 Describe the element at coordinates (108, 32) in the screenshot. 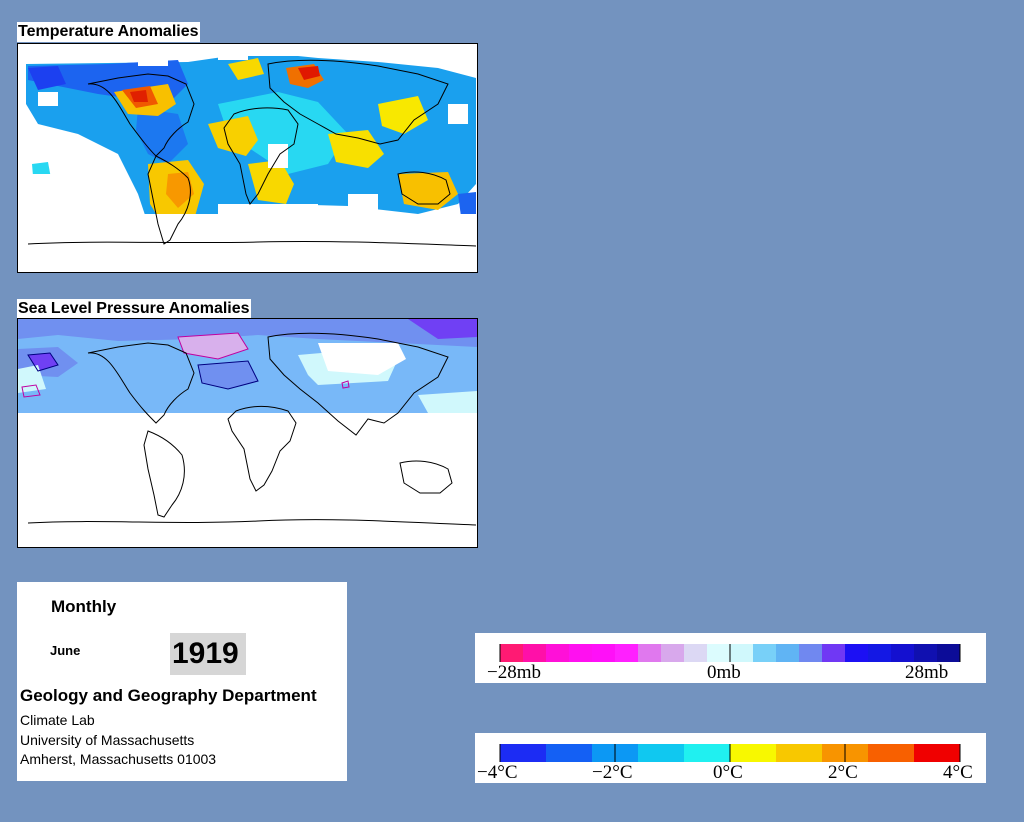

I see `temperature-map-title: Temperature Anomalies` at that location.